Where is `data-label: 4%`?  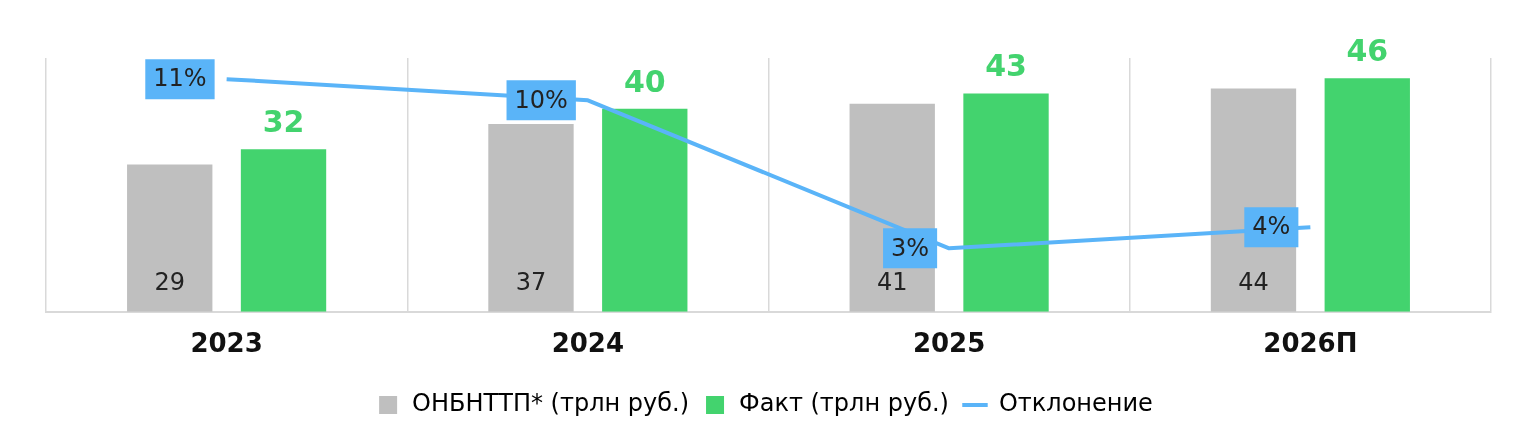
data-label: 4% is located at coordinates (1271, 226).